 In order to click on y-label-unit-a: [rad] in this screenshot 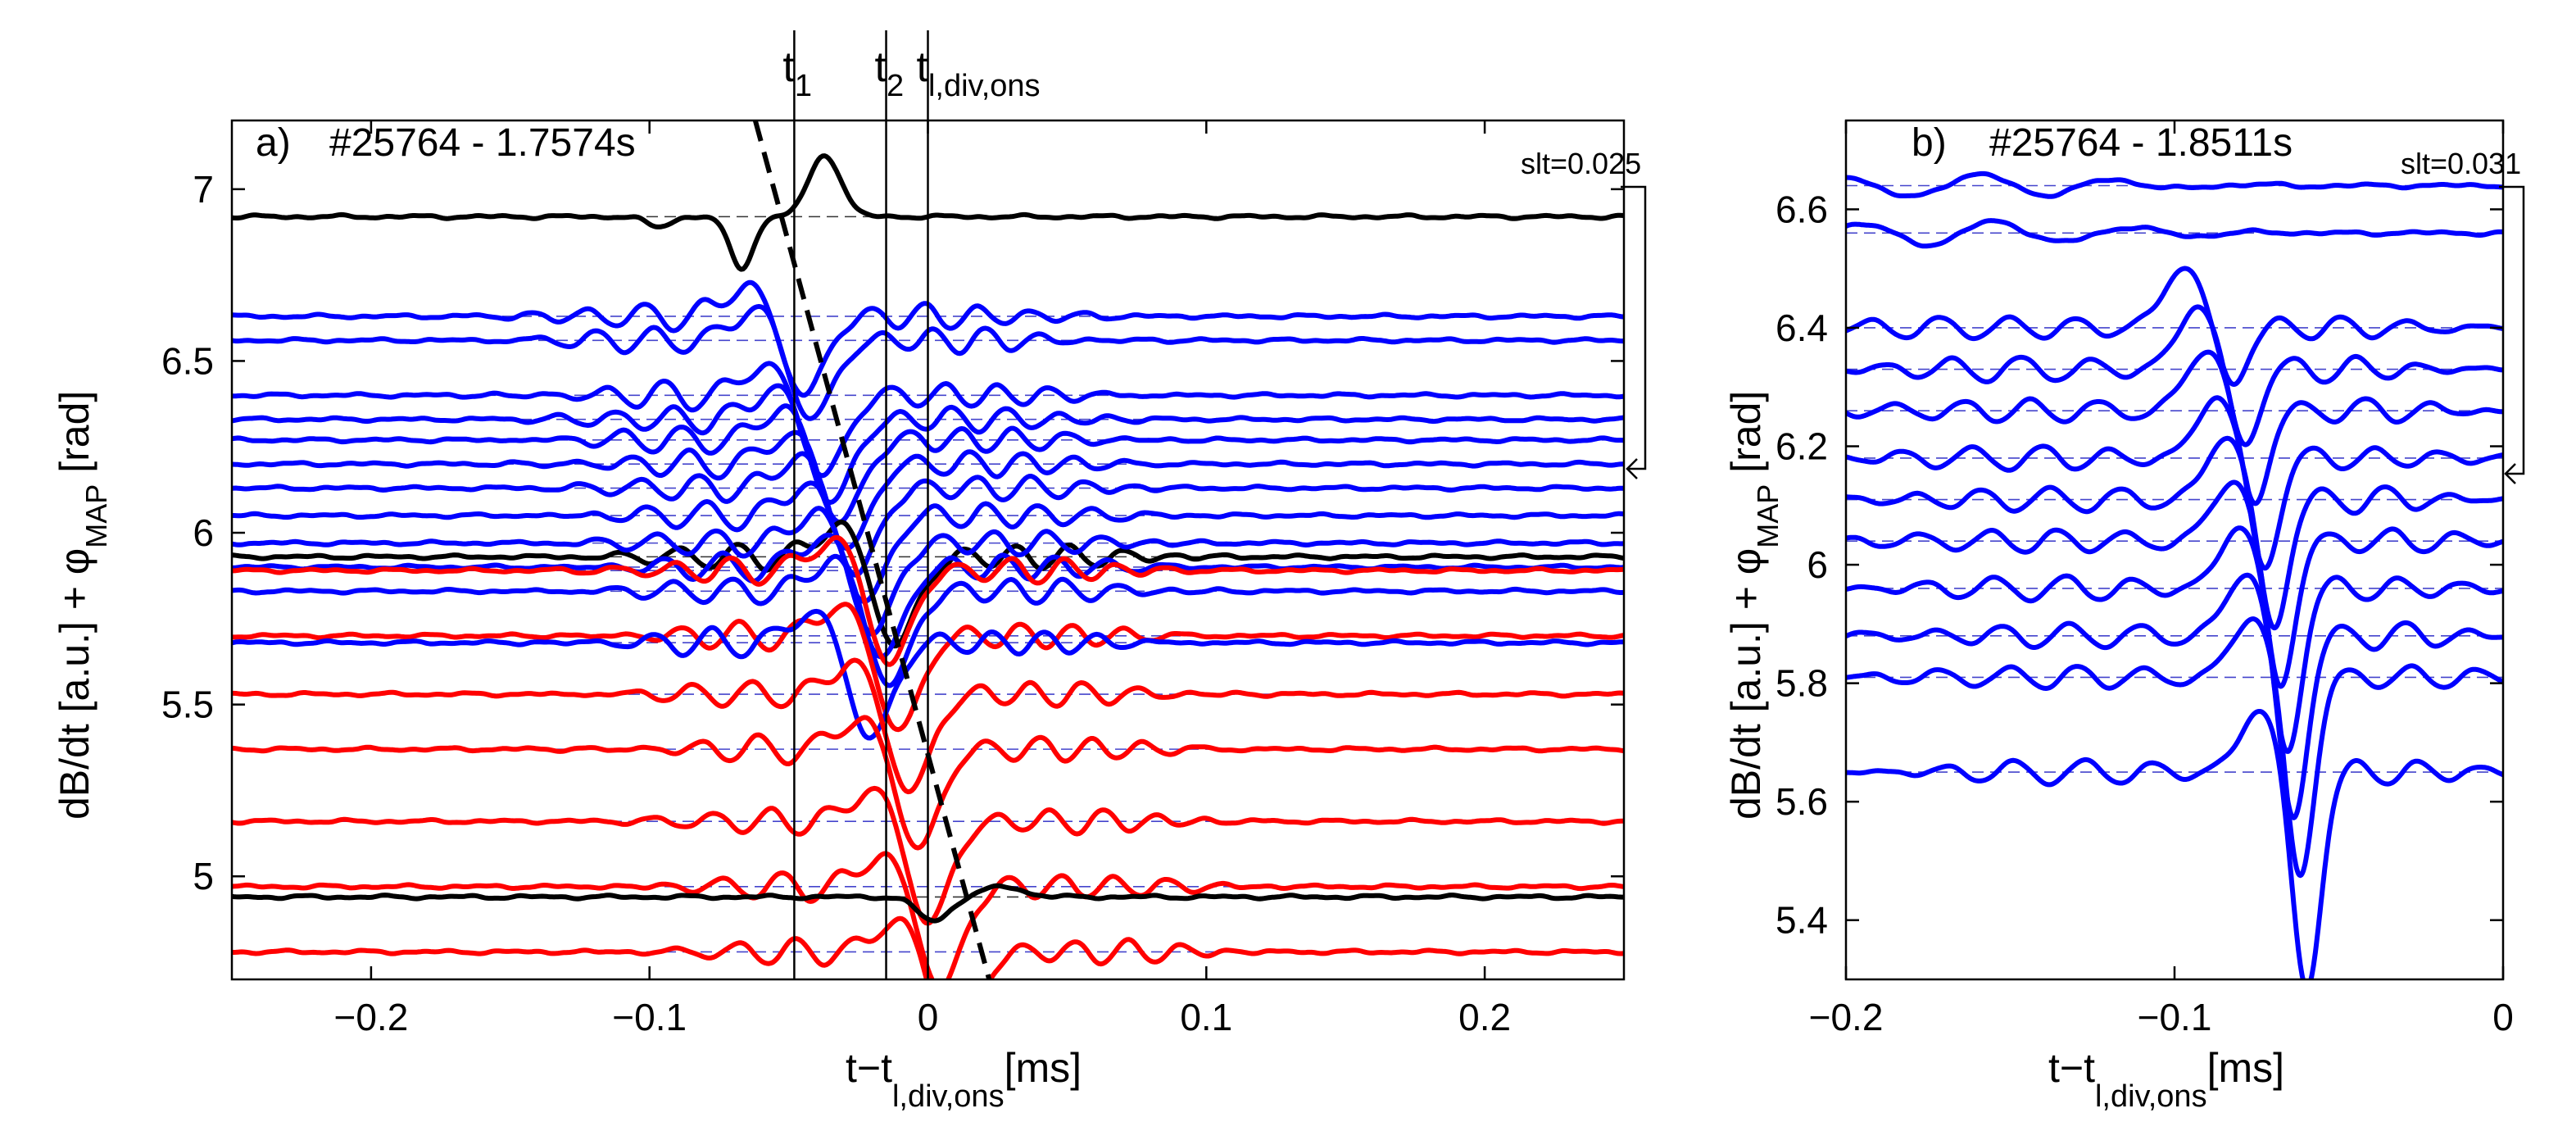, I will do `click(75, 432)`.